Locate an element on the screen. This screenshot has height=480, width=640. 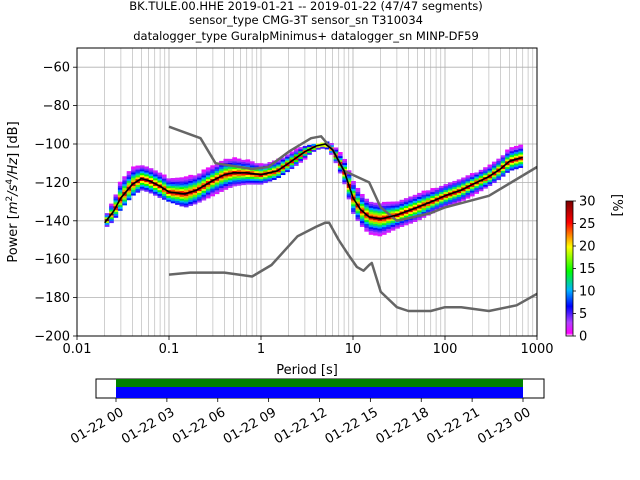
time-tick-label: 01-22 15 is located at coordinates (352, 426).